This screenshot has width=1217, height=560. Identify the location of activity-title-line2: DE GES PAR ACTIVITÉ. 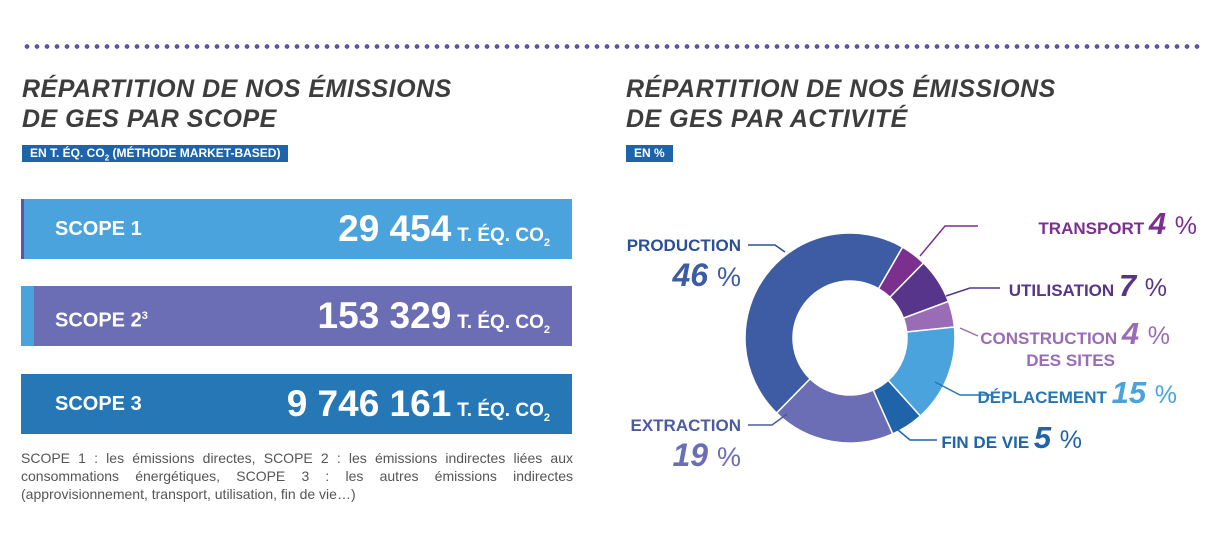
(767, 119).